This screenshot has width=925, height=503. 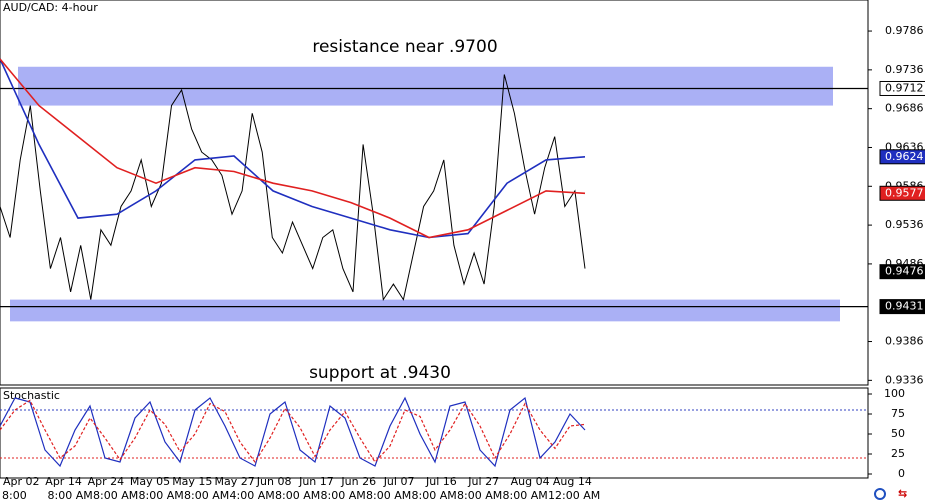 I want to click on time-label: 4:00 AM, so click(x=252, y=495).